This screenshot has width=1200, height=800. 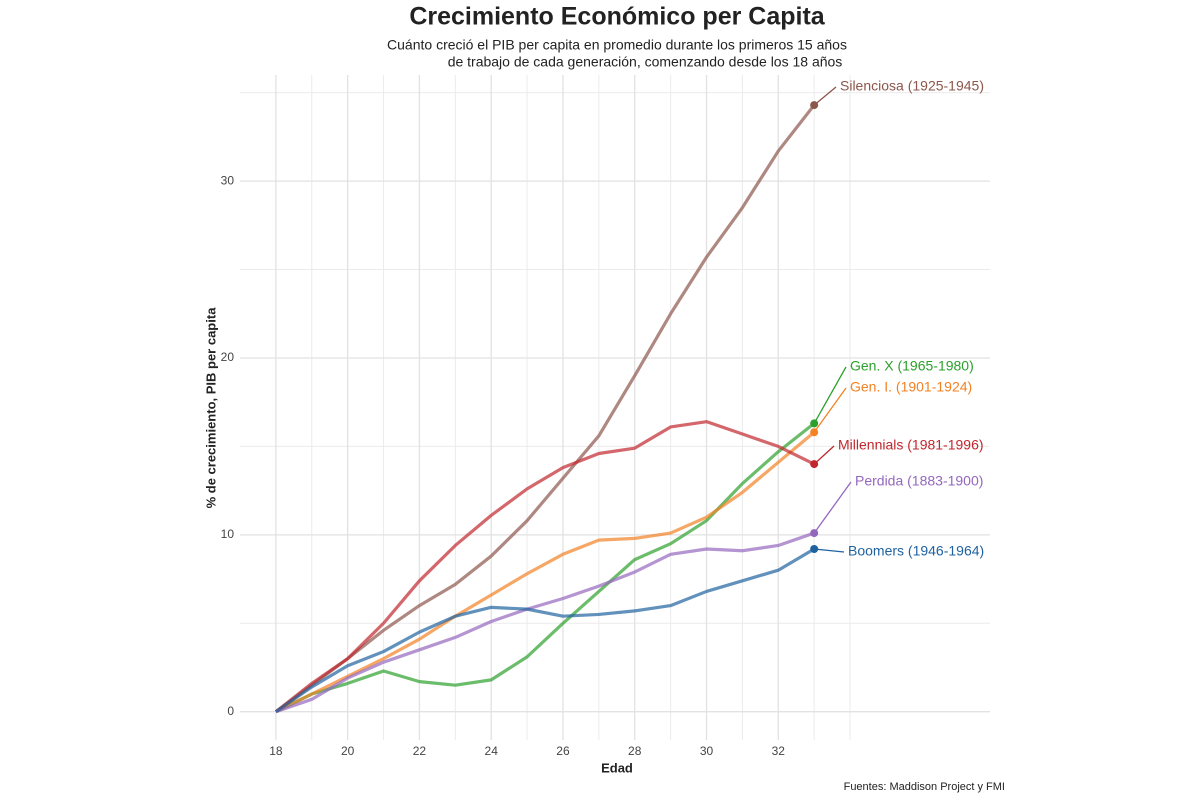 What do you see at coordinates (779, 751) in the screenshot?
I see `x-tick-label: 32` at bounding box center [779, 751].